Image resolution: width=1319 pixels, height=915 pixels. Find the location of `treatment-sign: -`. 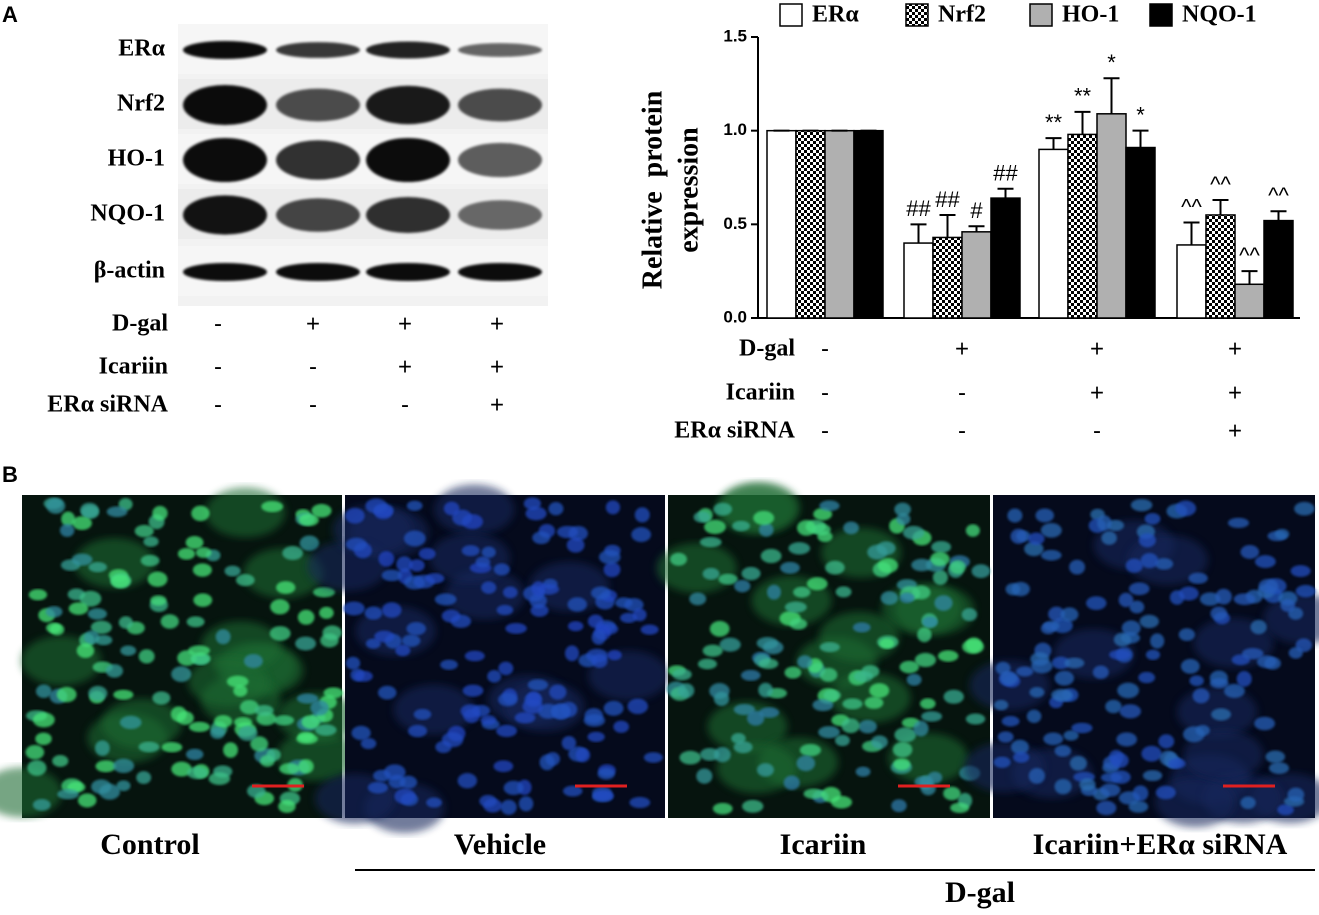

treatment-sign: - is located at coordinates (962, 392).